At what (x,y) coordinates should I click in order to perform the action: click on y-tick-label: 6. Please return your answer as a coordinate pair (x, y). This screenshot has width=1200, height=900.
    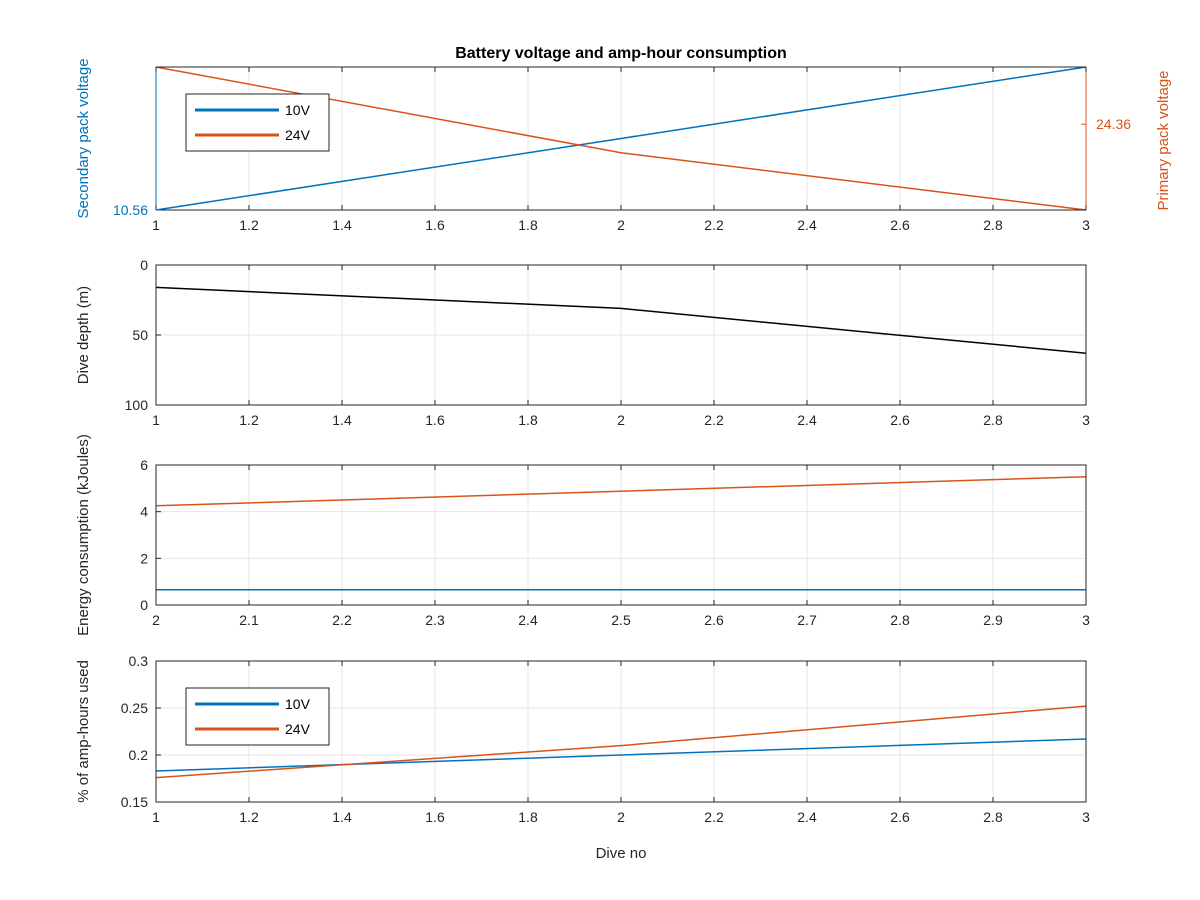
    Looking at the image, I should click on (144, 465).